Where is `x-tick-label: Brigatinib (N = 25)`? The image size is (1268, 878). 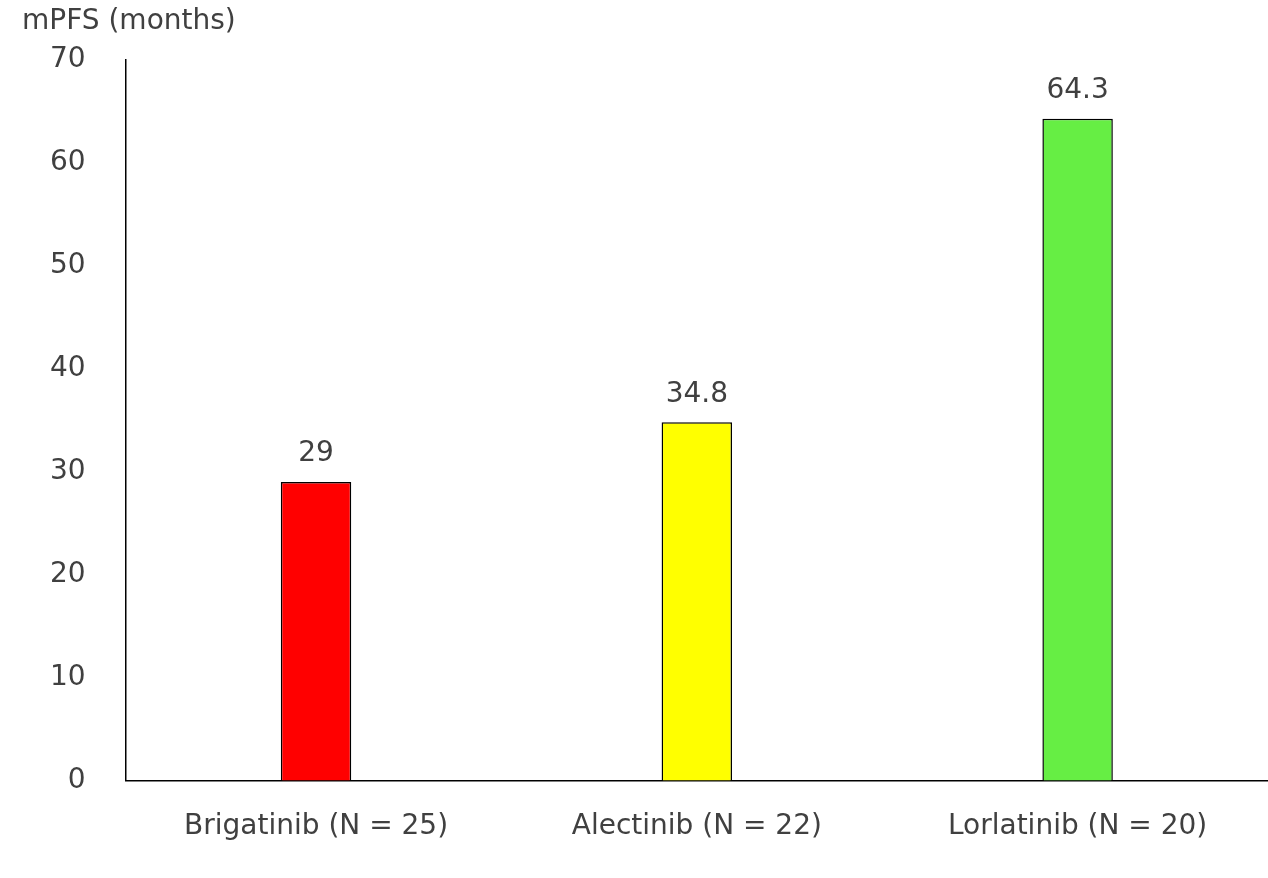
x-tick-label: Brigatinib (N = 25) is located at coordinates (316, 825).